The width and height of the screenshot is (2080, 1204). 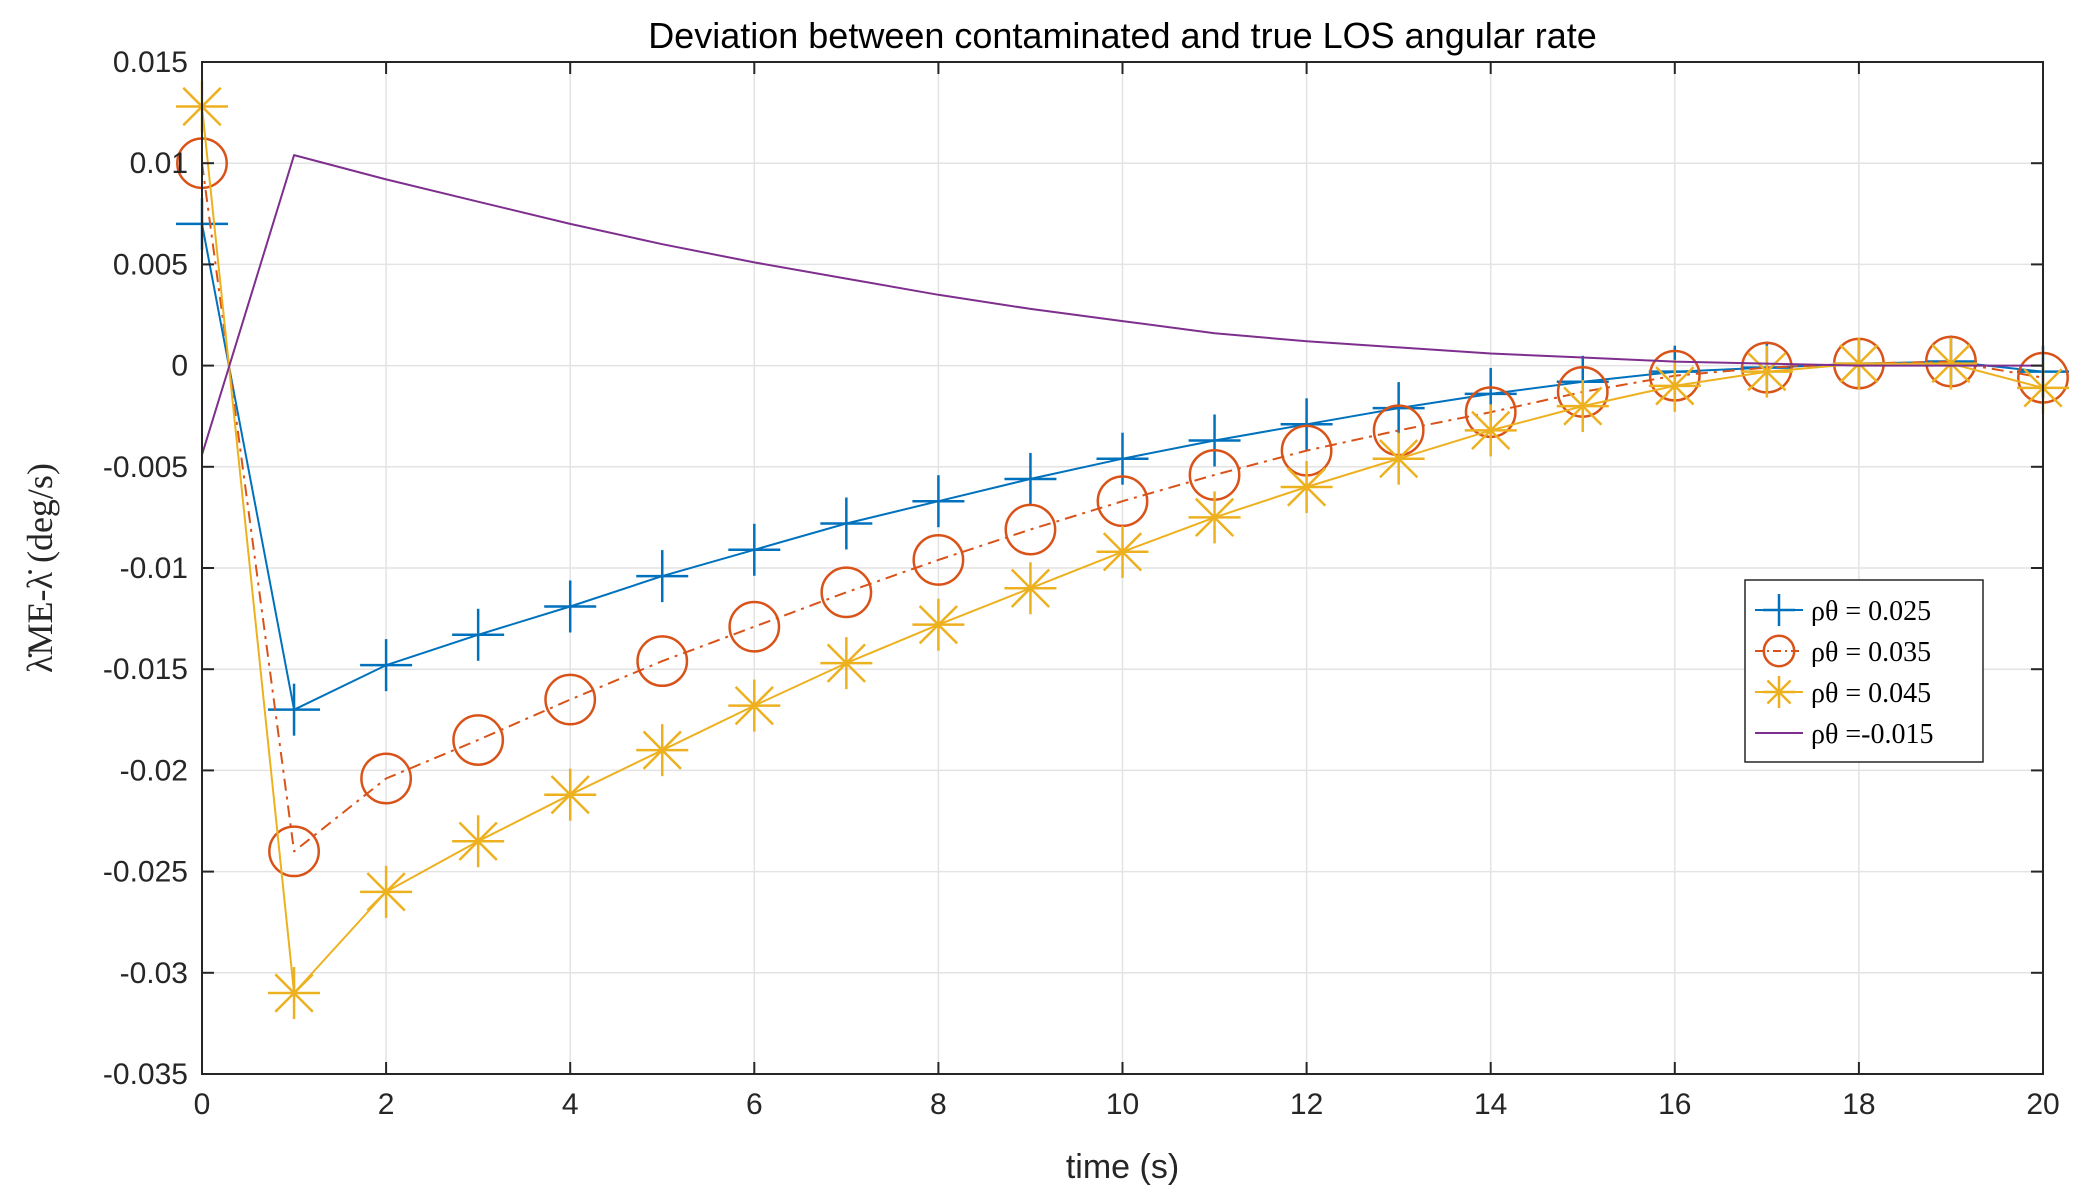 What do you see at coordinates (145, 669) in the screenshot?
I see `y-tick-label: -0.015` at bounding box center [145, 669].